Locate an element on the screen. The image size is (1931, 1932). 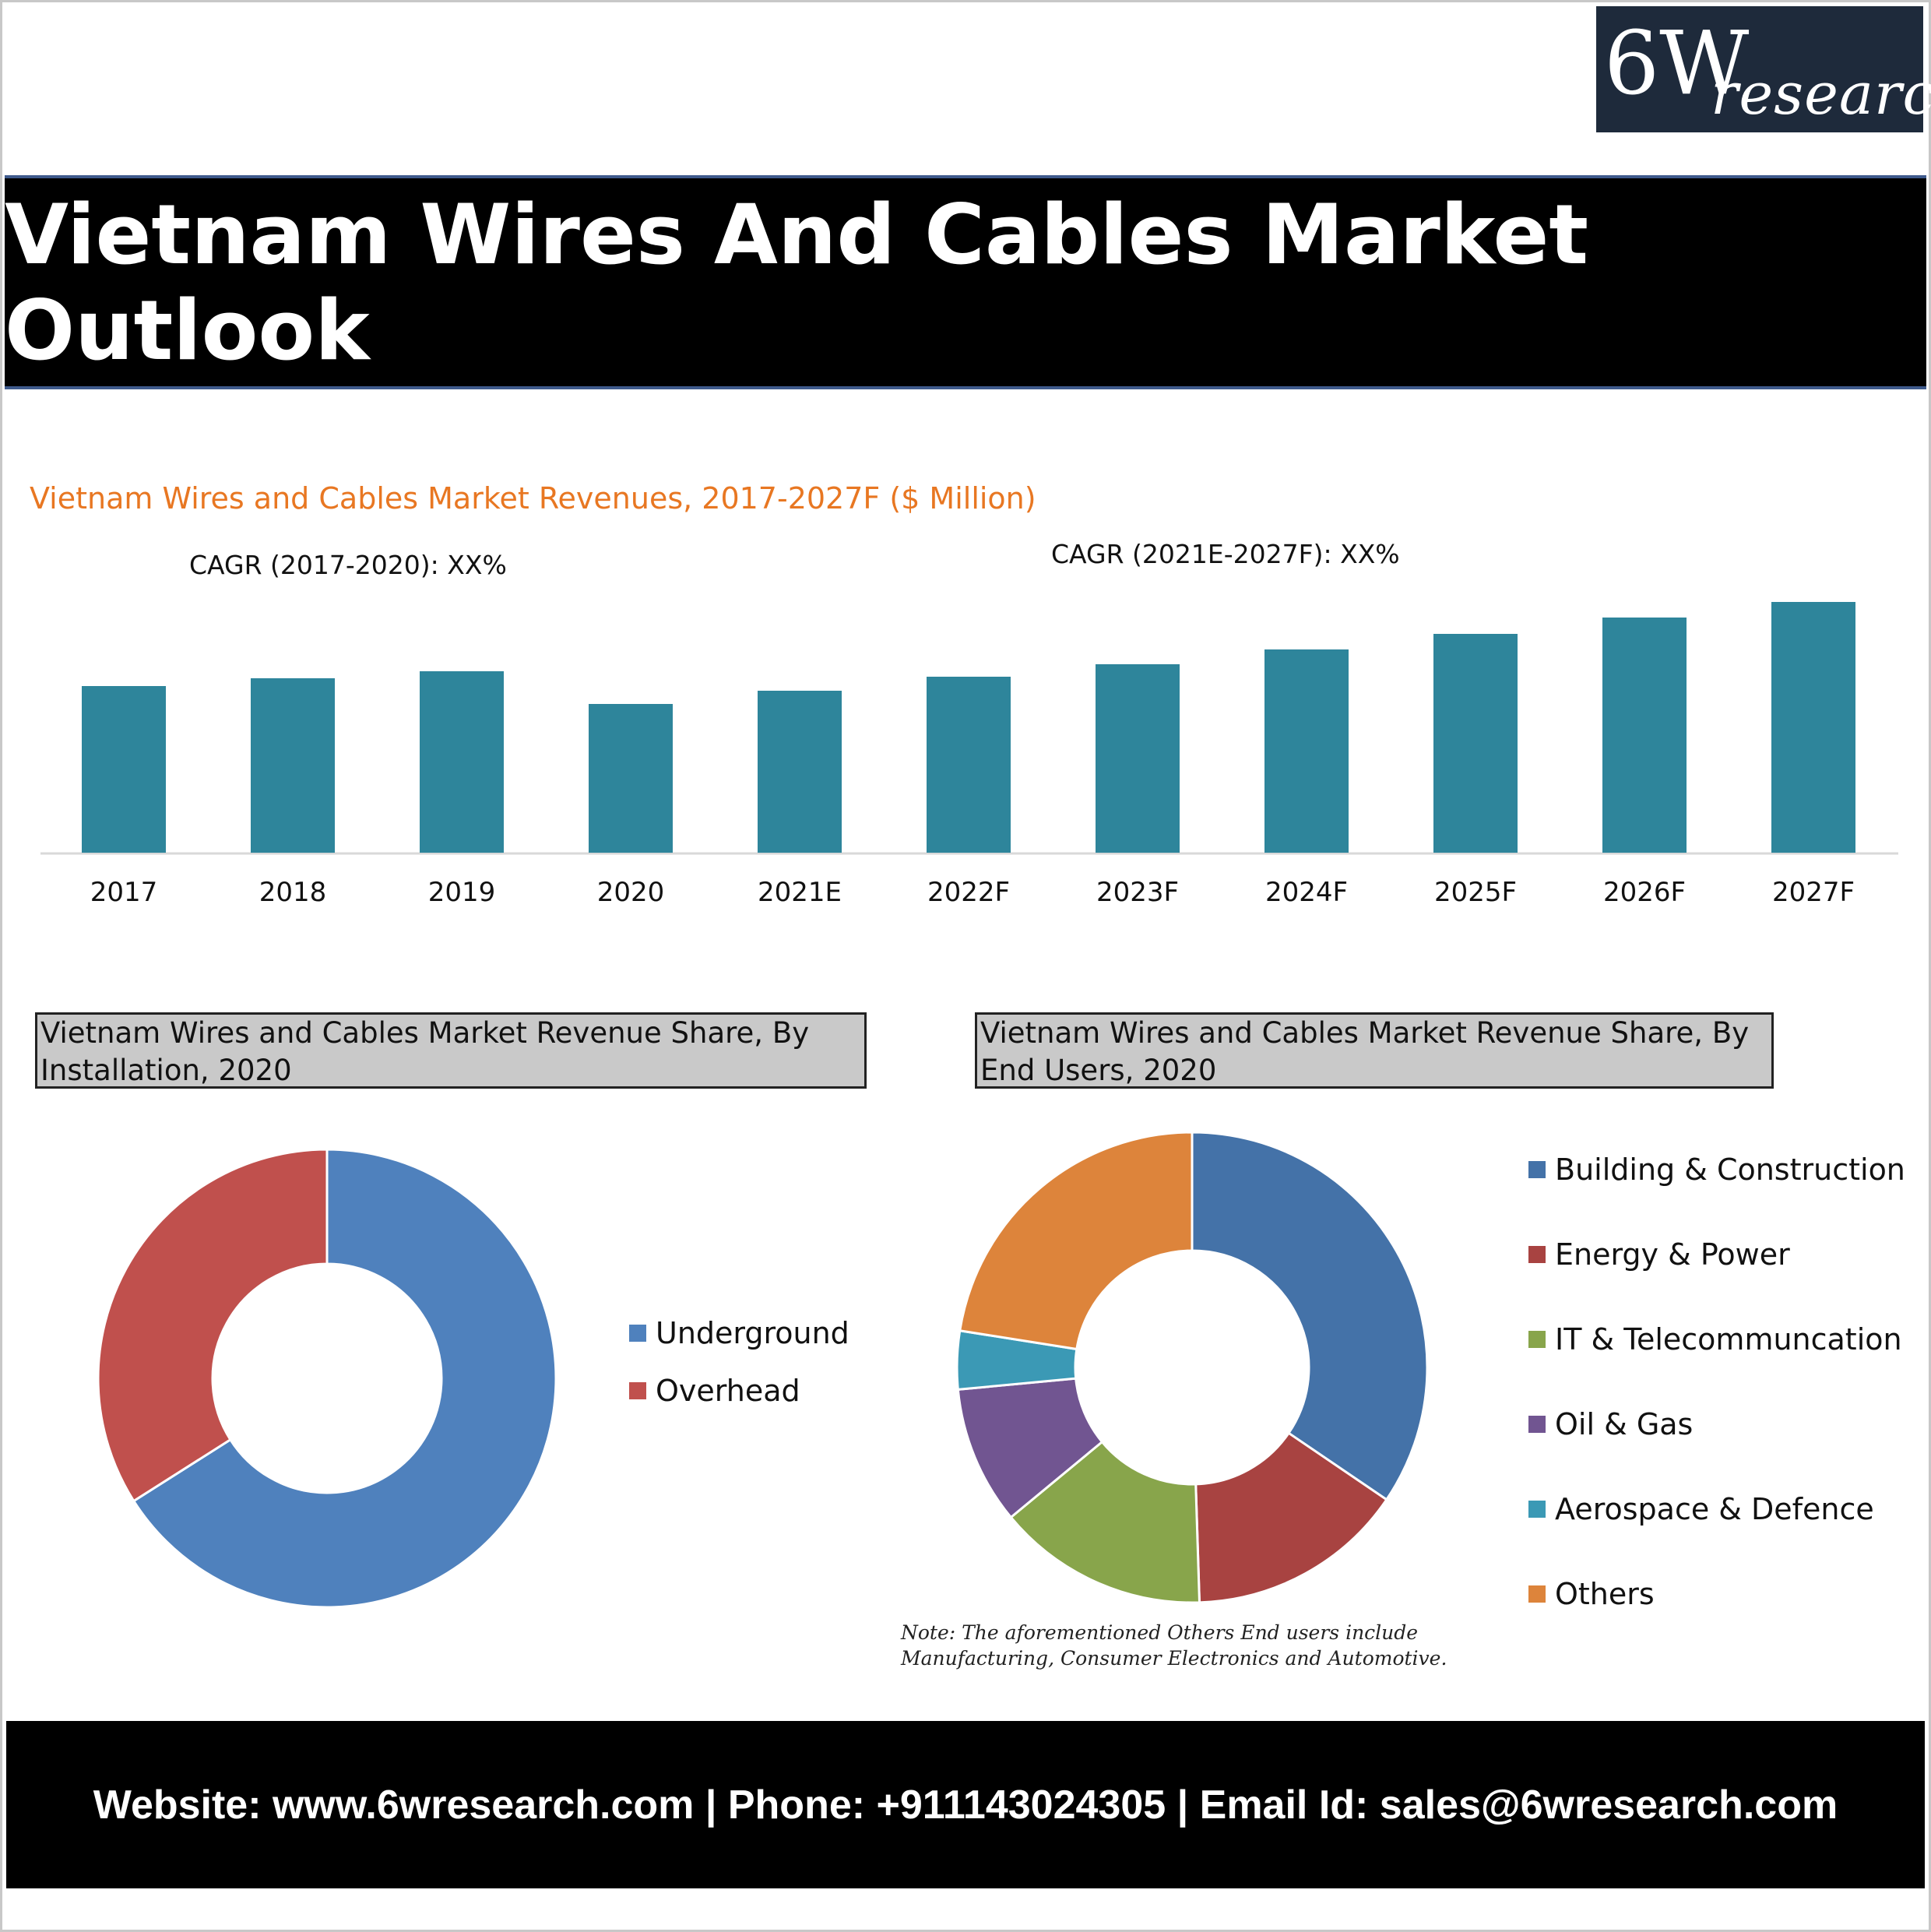
bar-2026f is located at coordinates (1645, 735).